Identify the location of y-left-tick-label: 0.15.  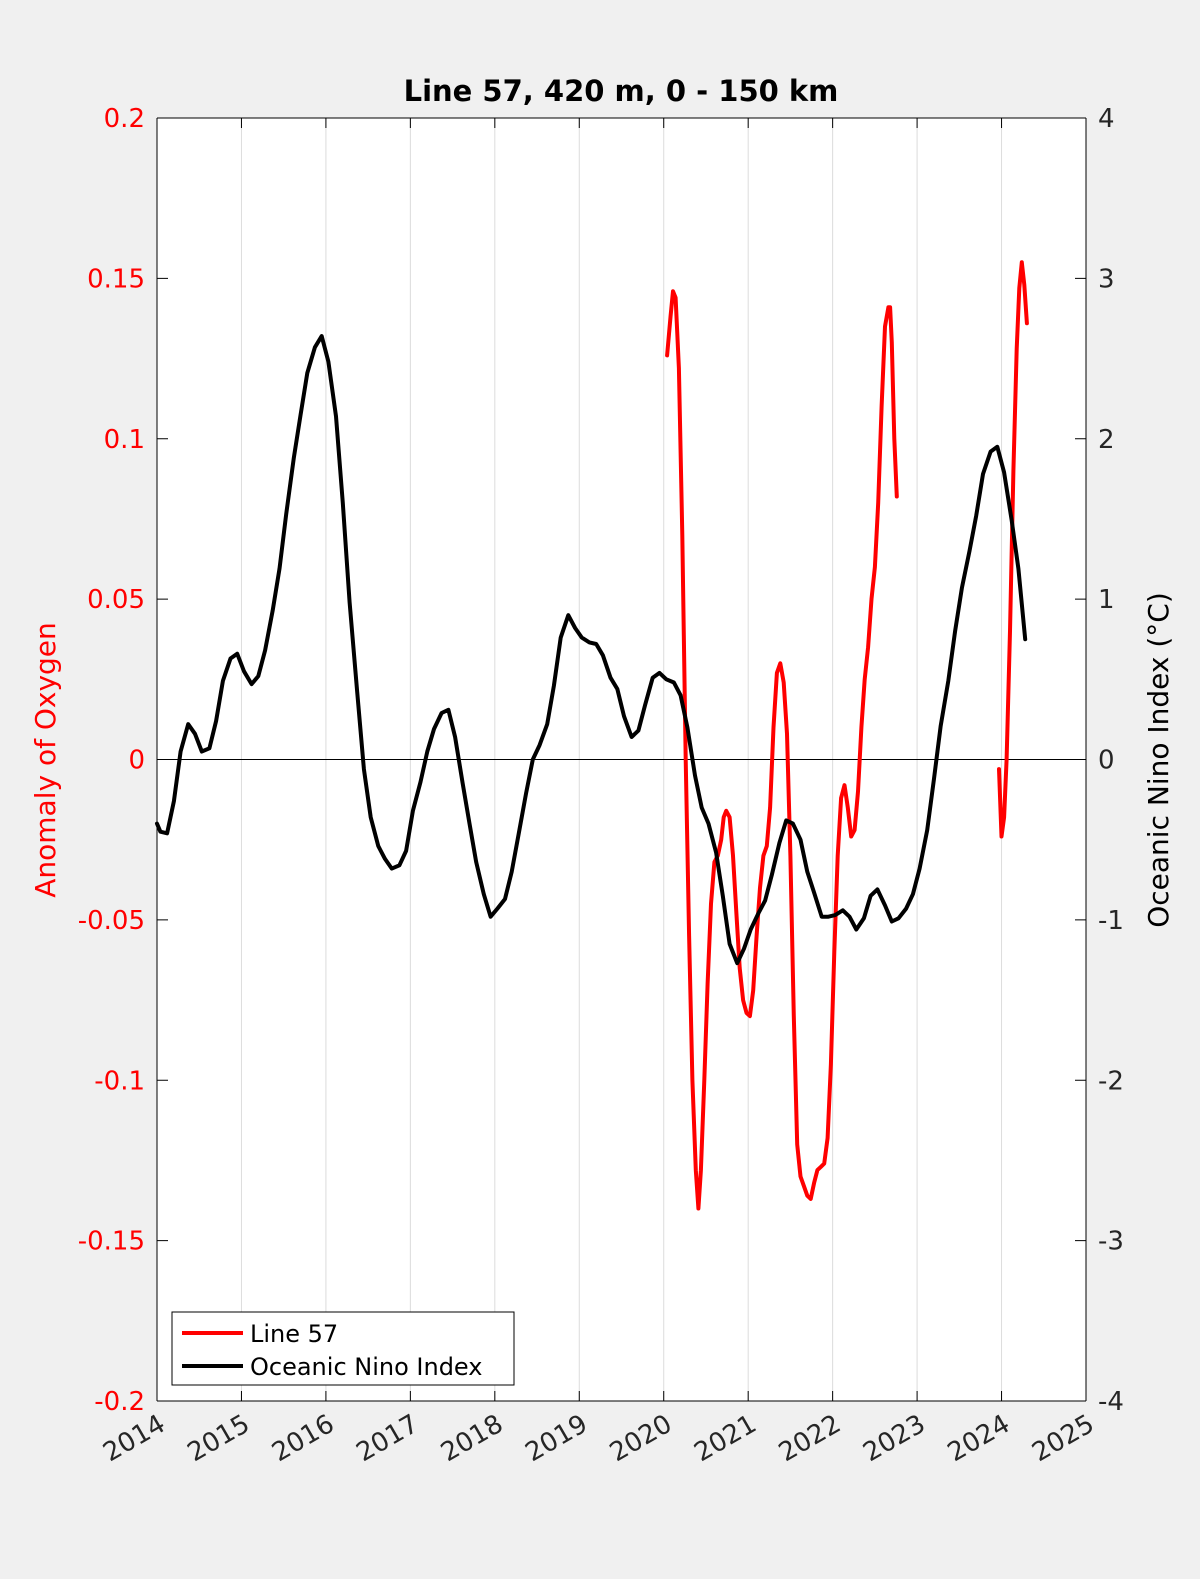
(116, 279).